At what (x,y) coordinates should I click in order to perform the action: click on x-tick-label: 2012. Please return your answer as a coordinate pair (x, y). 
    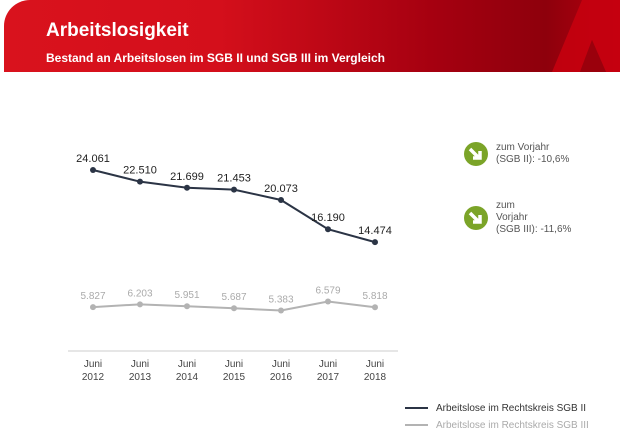
    Looking at the image, I should click on (93, 377).